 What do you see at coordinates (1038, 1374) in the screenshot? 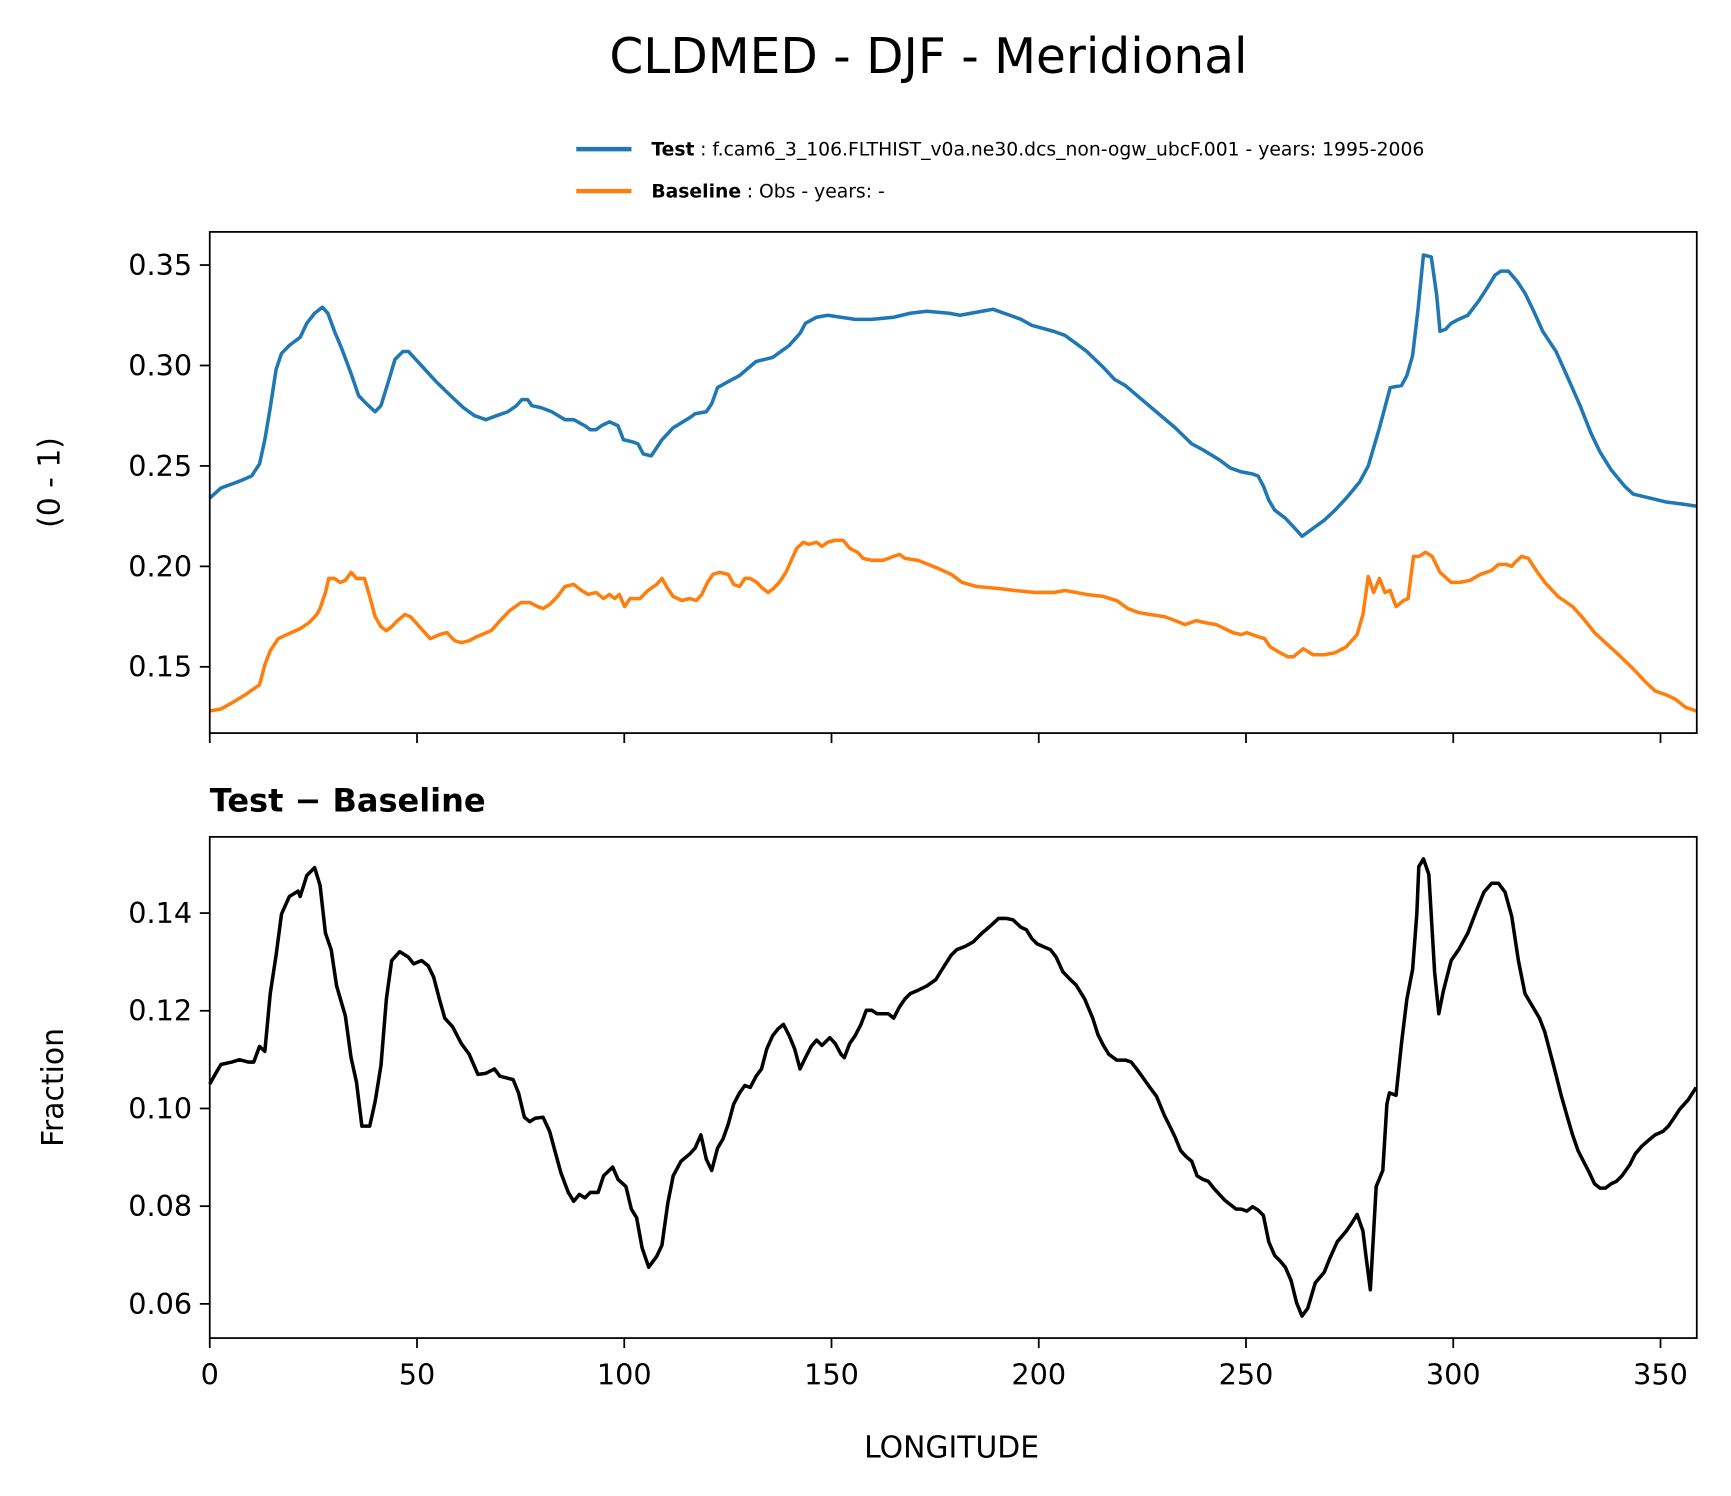
I see `x-tick-label: 200` at bounding box center [1038, 1374].